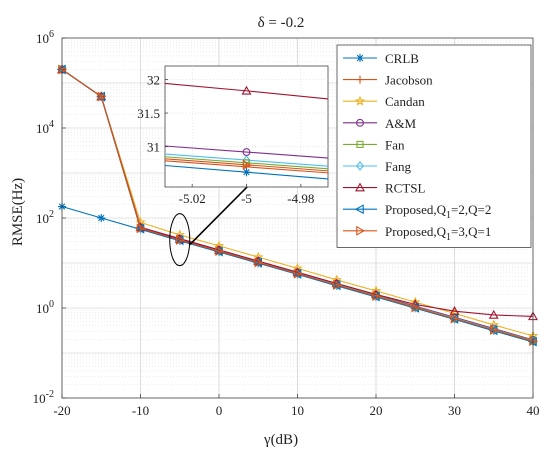  What do you see at coordinates (454, 410) in the screenshot?
I see `x-tick-label: 30` at bounding box center [454, 410].